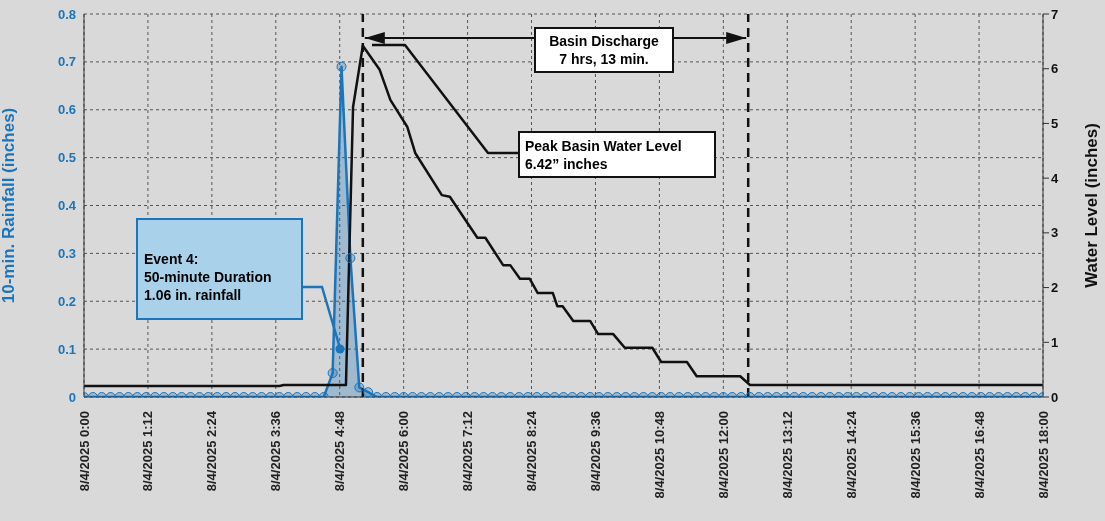  I want to click on callout-box: Event 4: 50-minute Duration 1.06 in. rainfall, so click(219, 269).